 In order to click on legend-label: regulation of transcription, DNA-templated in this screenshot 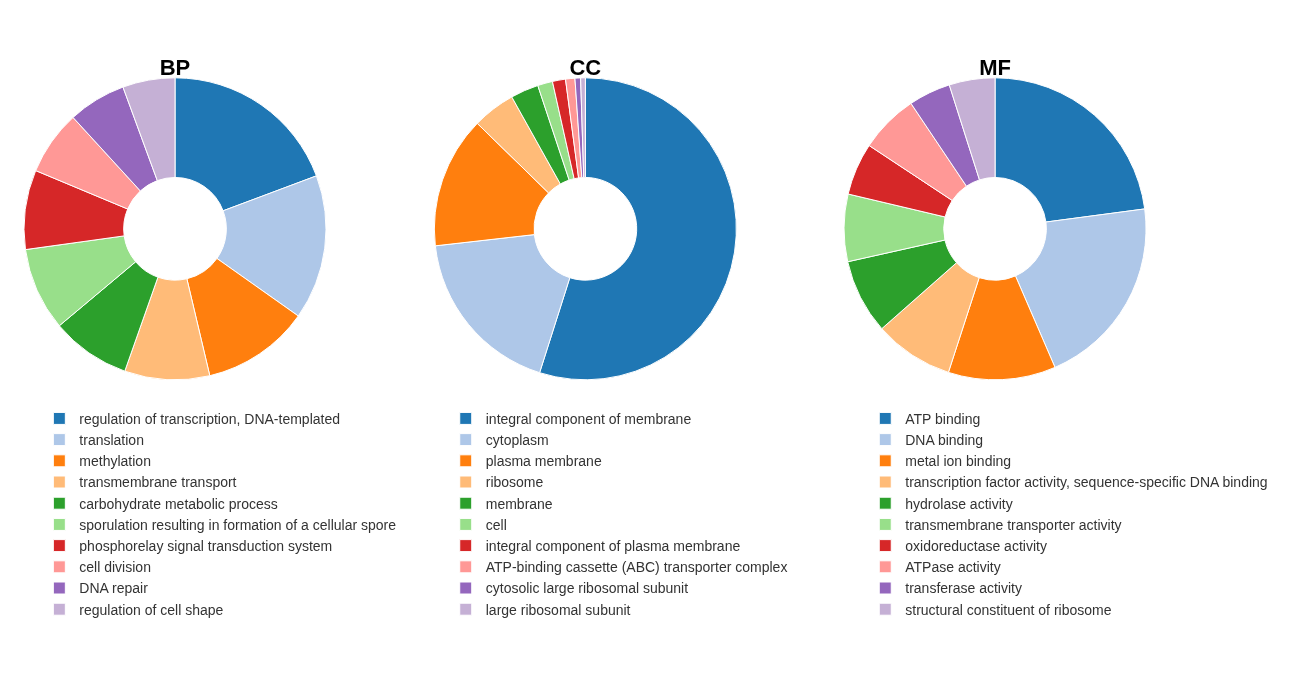, I will do `click(210, 418)`.